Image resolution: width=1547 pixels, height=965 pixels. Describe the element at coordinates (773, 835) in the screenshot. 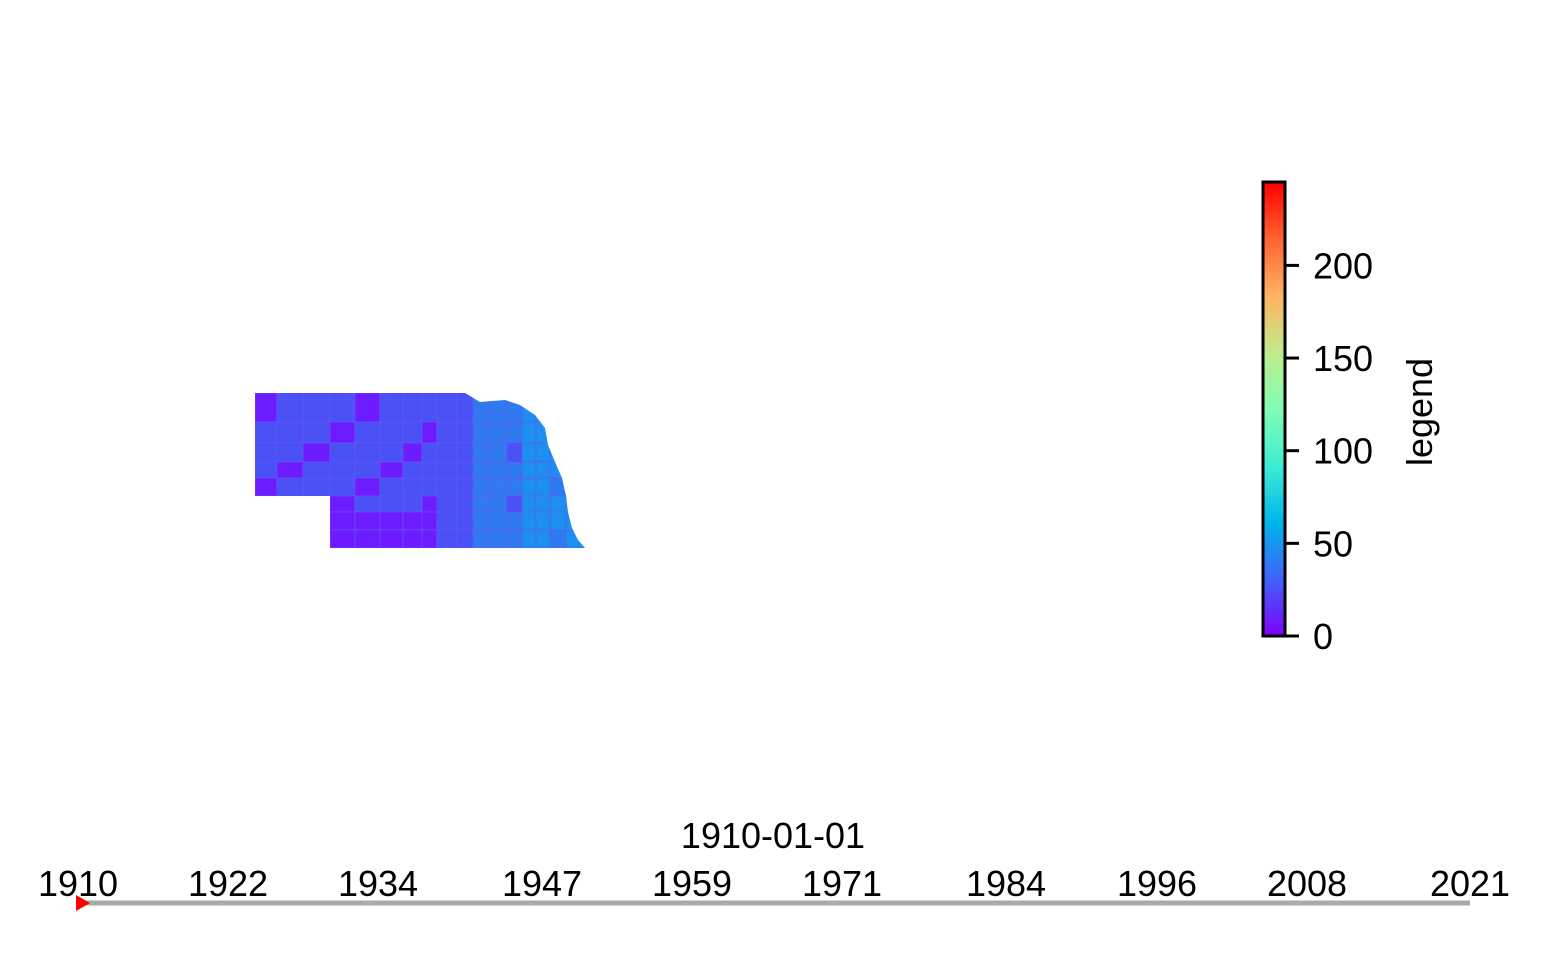

I see `current-date-label: 1910-01-01` at that location.